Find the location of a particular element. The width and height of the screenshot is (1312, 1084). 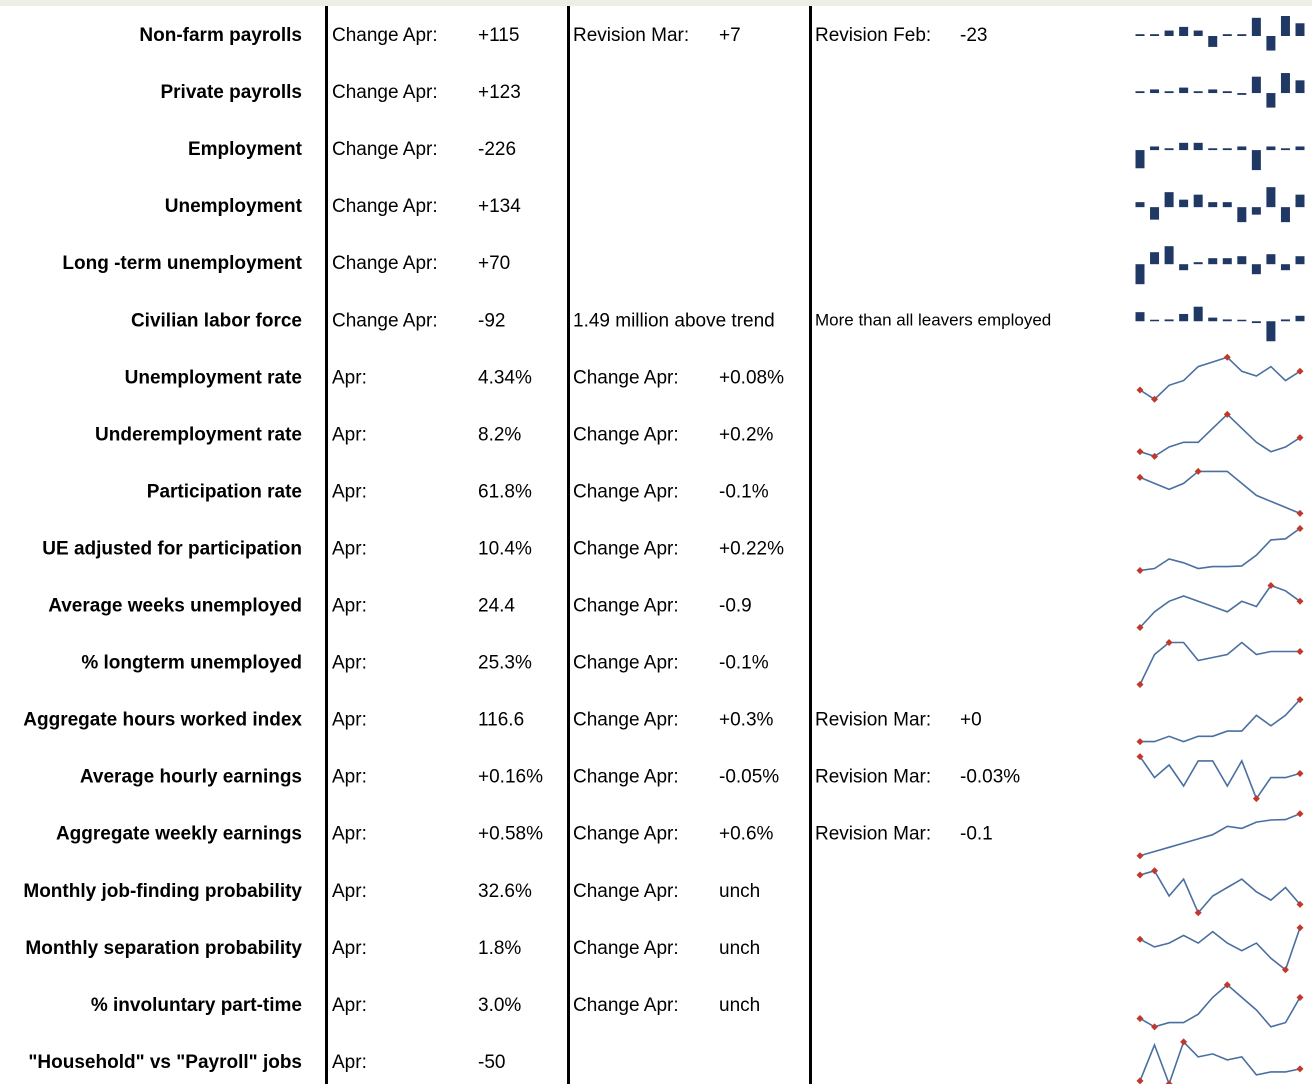

cell-value: -0.1% is located at coordinates (744, 663).